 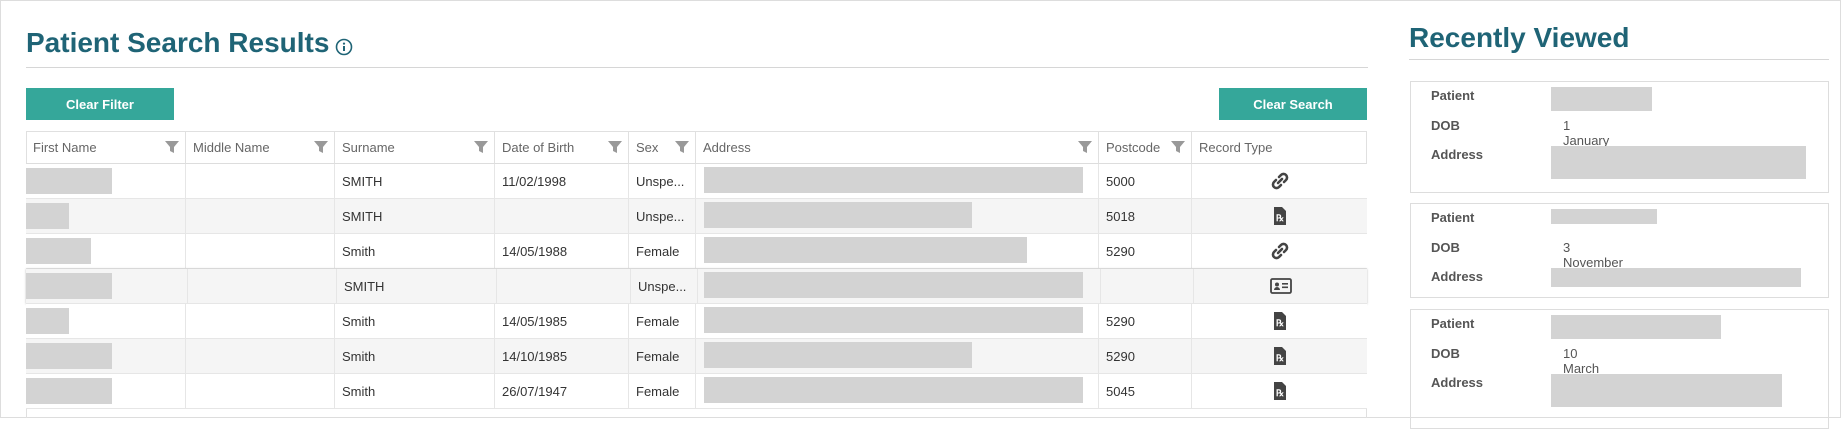 I want to click on info-icon, so click(x=344, y=47).